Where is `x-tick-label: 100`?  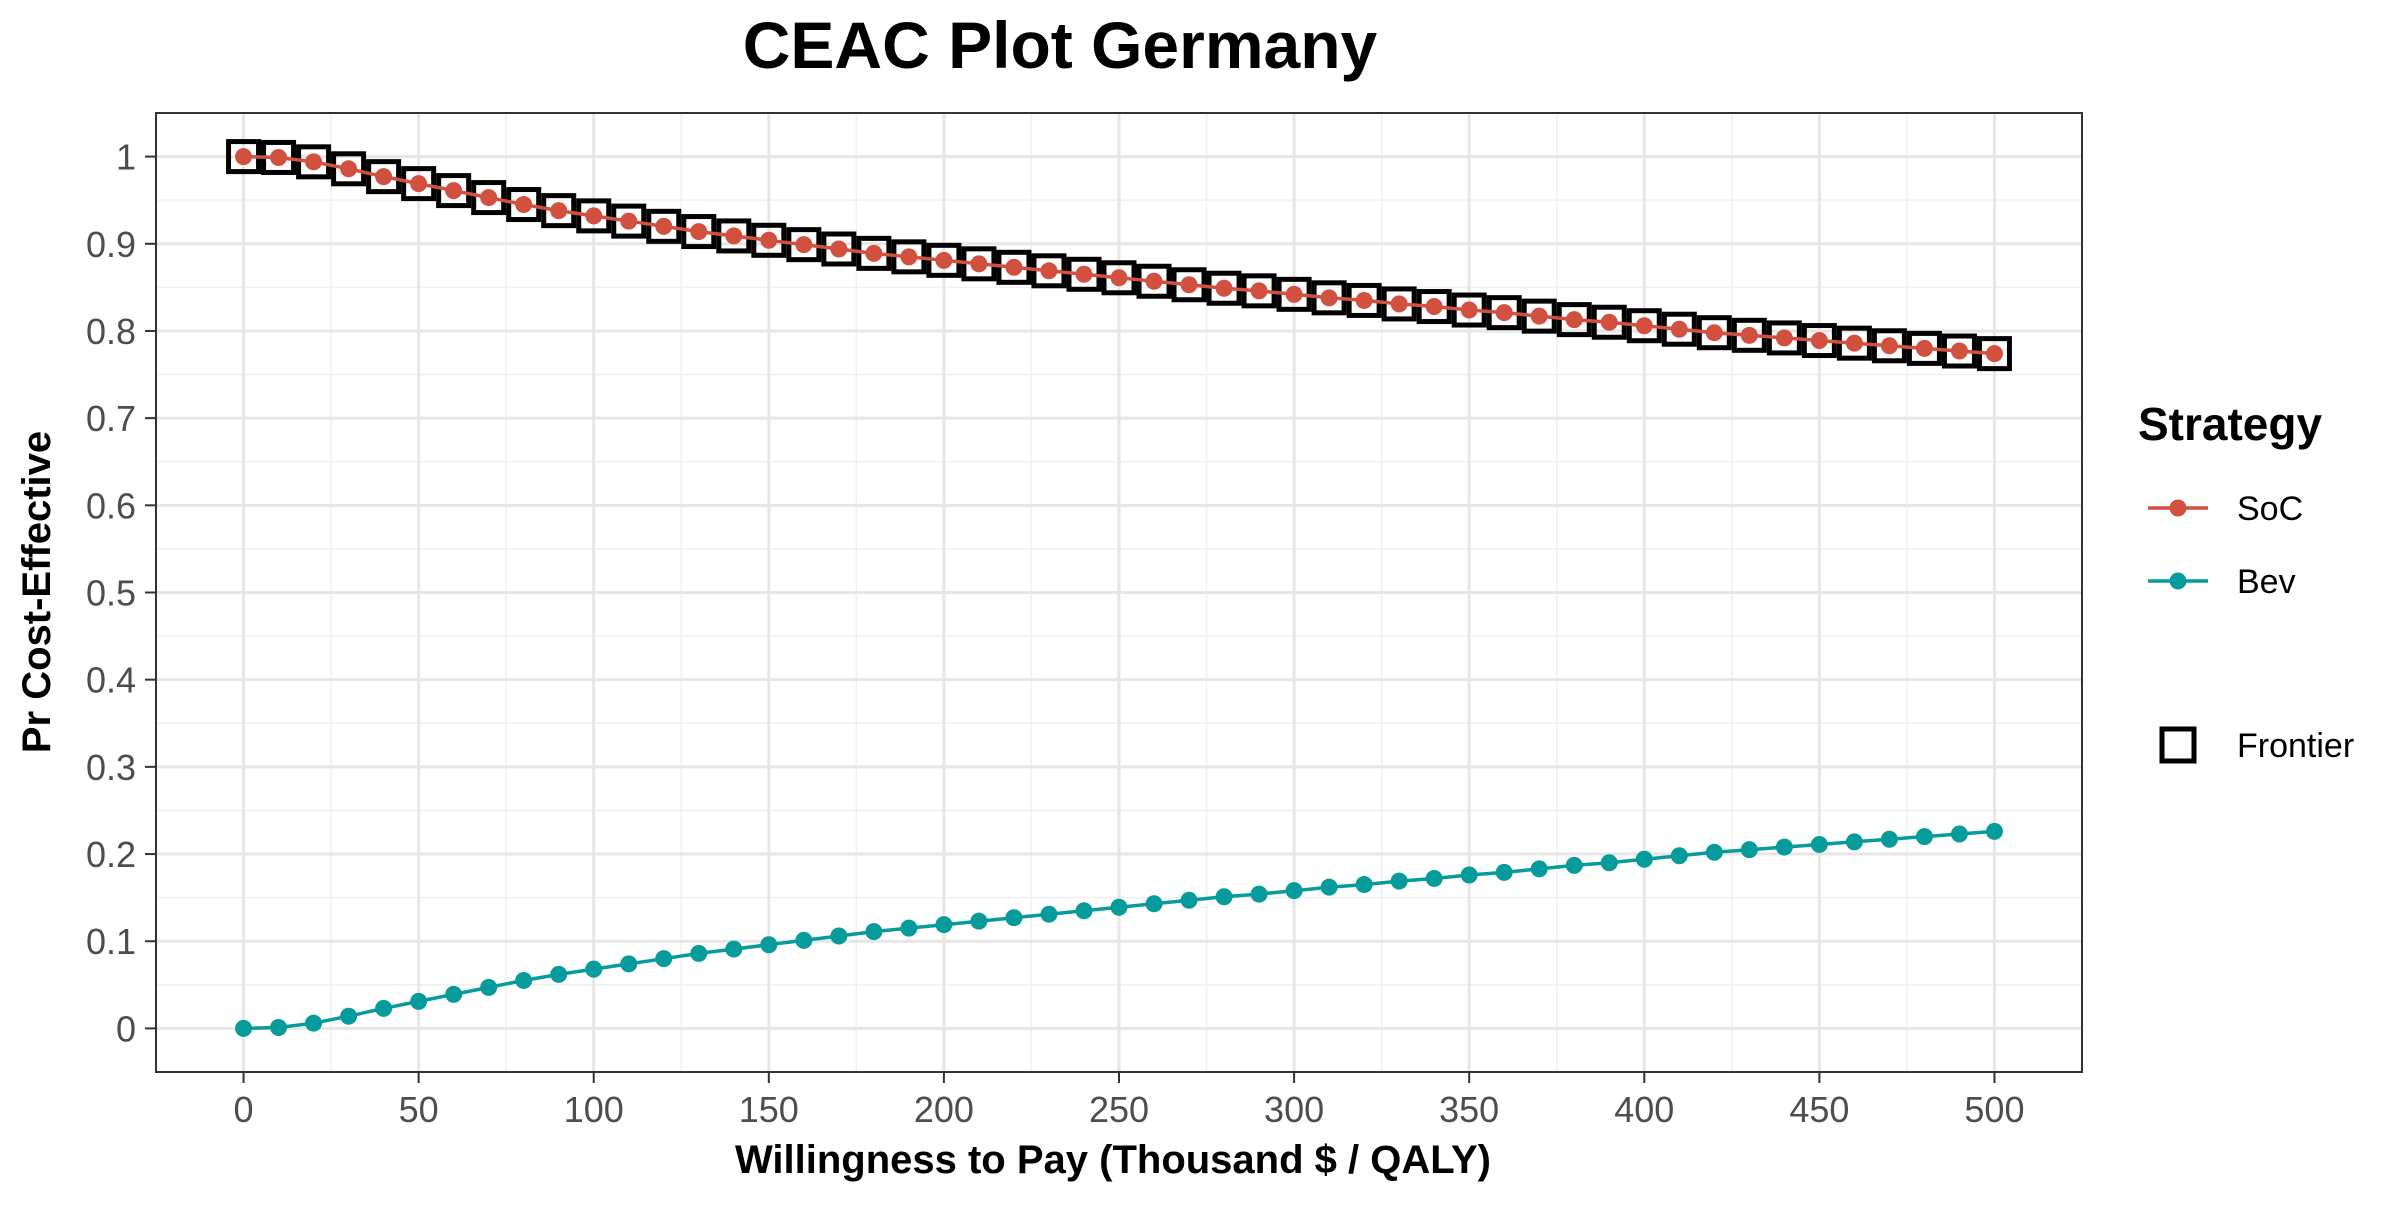
x-tick-label: 100 is located at coordinates (594, 1109).